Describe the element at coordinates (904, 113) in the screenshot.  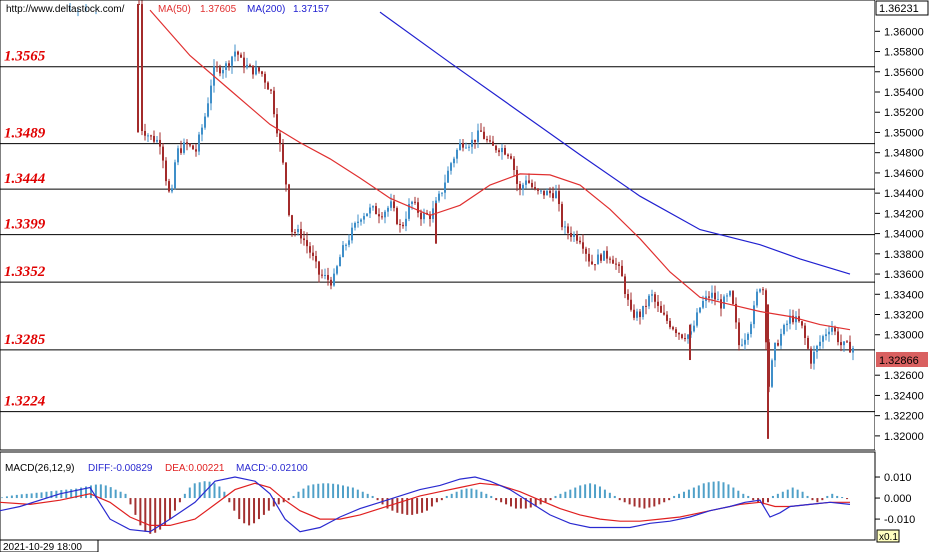
I see `price-tick-label: 1.35200` at that location.